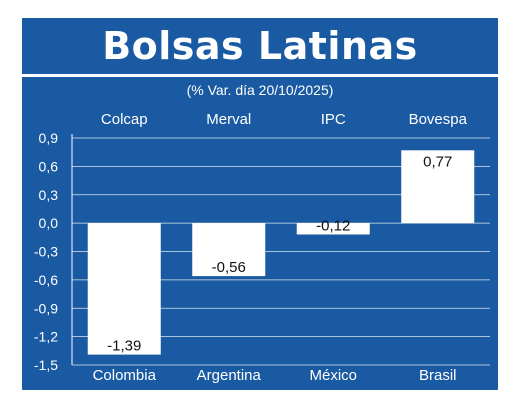 Image resolution: width=520 pixels, height=419 pixels. I want to click on y-tick-label: -0,9, so click(46, 308).